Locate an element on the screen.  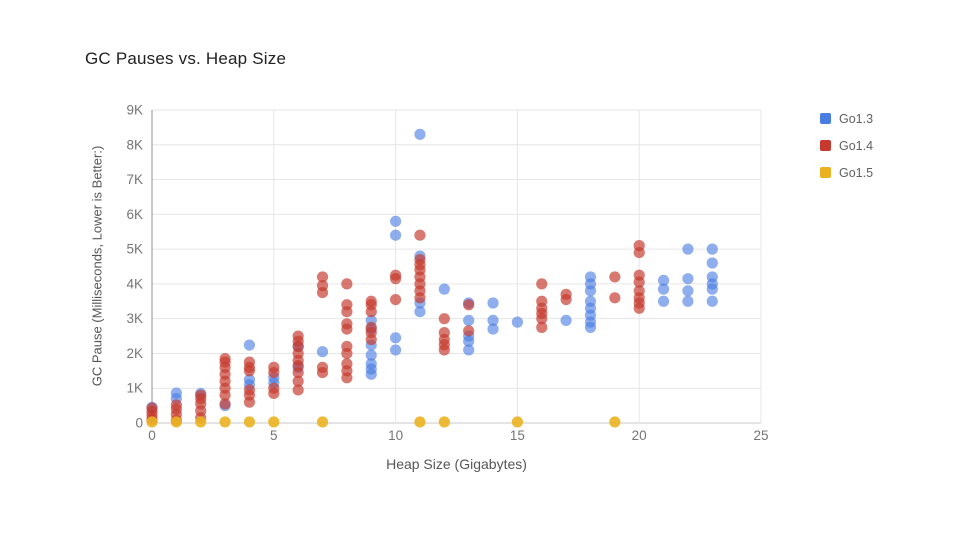
legend-label-go1-4: Go1.4 is located at coordinates (856, 145).